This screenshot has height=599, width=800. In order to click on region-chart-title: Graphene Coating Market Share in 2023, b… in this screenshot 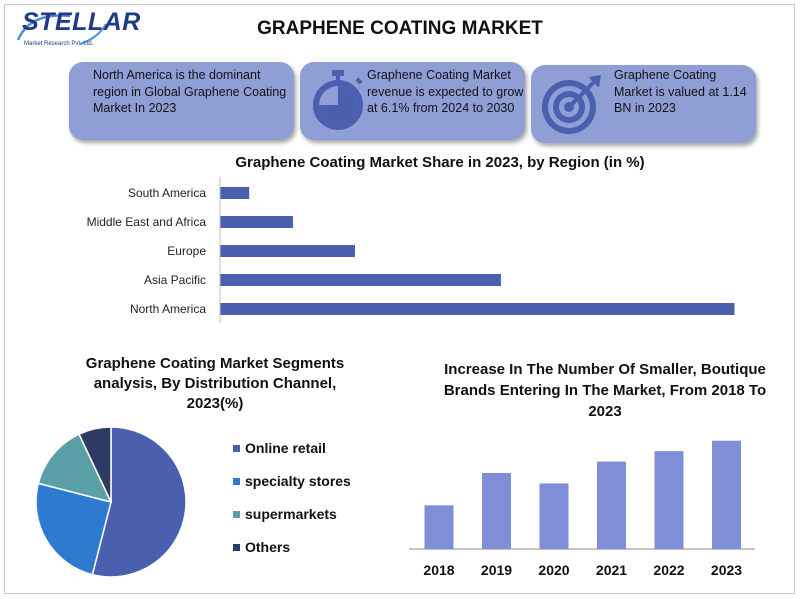, I will do `click(440, 162)`.